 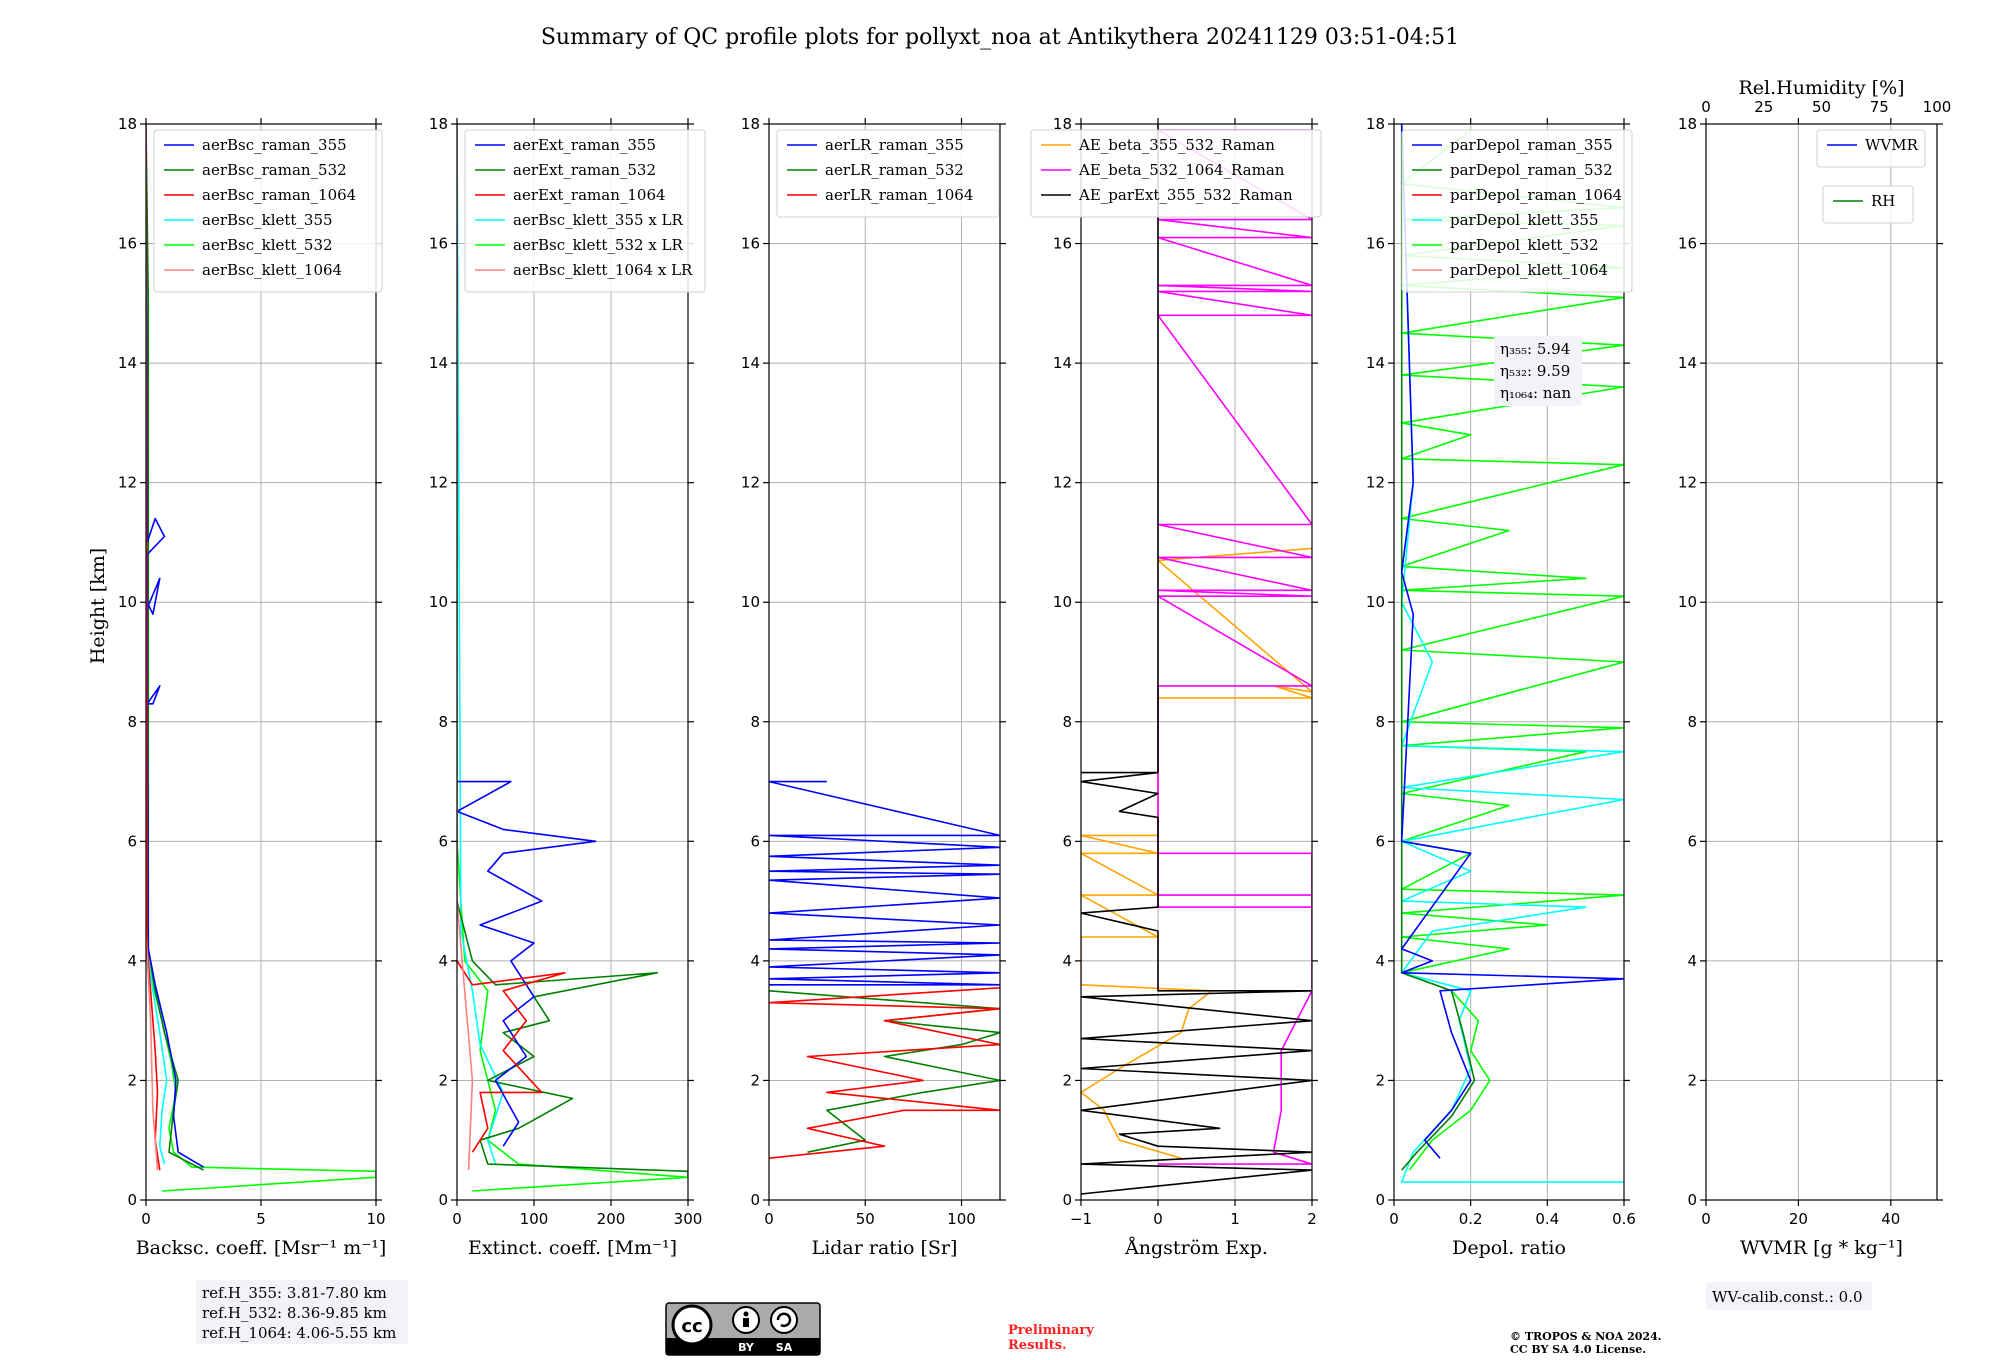 I want to click on x-tick-label: 50, so click(x=865, y=1219).